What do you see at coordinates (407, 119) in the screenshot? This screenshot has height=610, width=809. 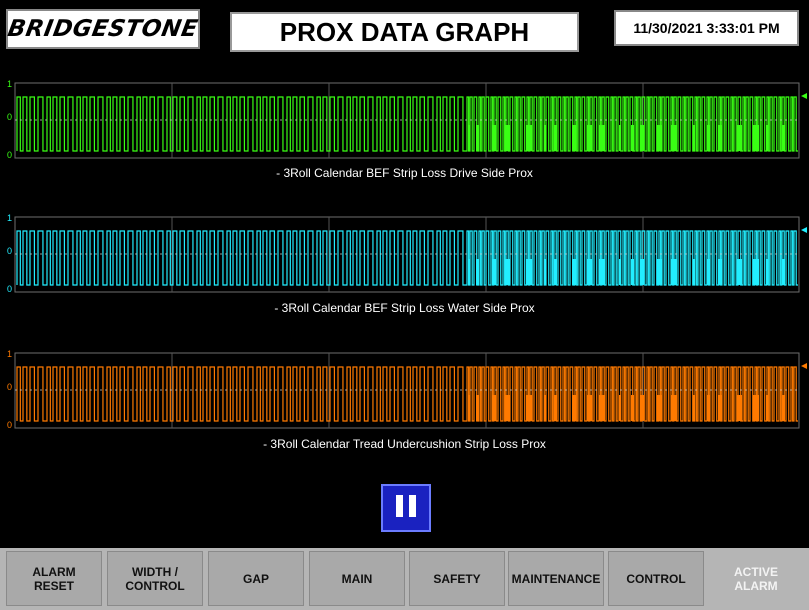 I see `chart-drive-side-plot: 1 0 0` at bounding box center [407, 119].